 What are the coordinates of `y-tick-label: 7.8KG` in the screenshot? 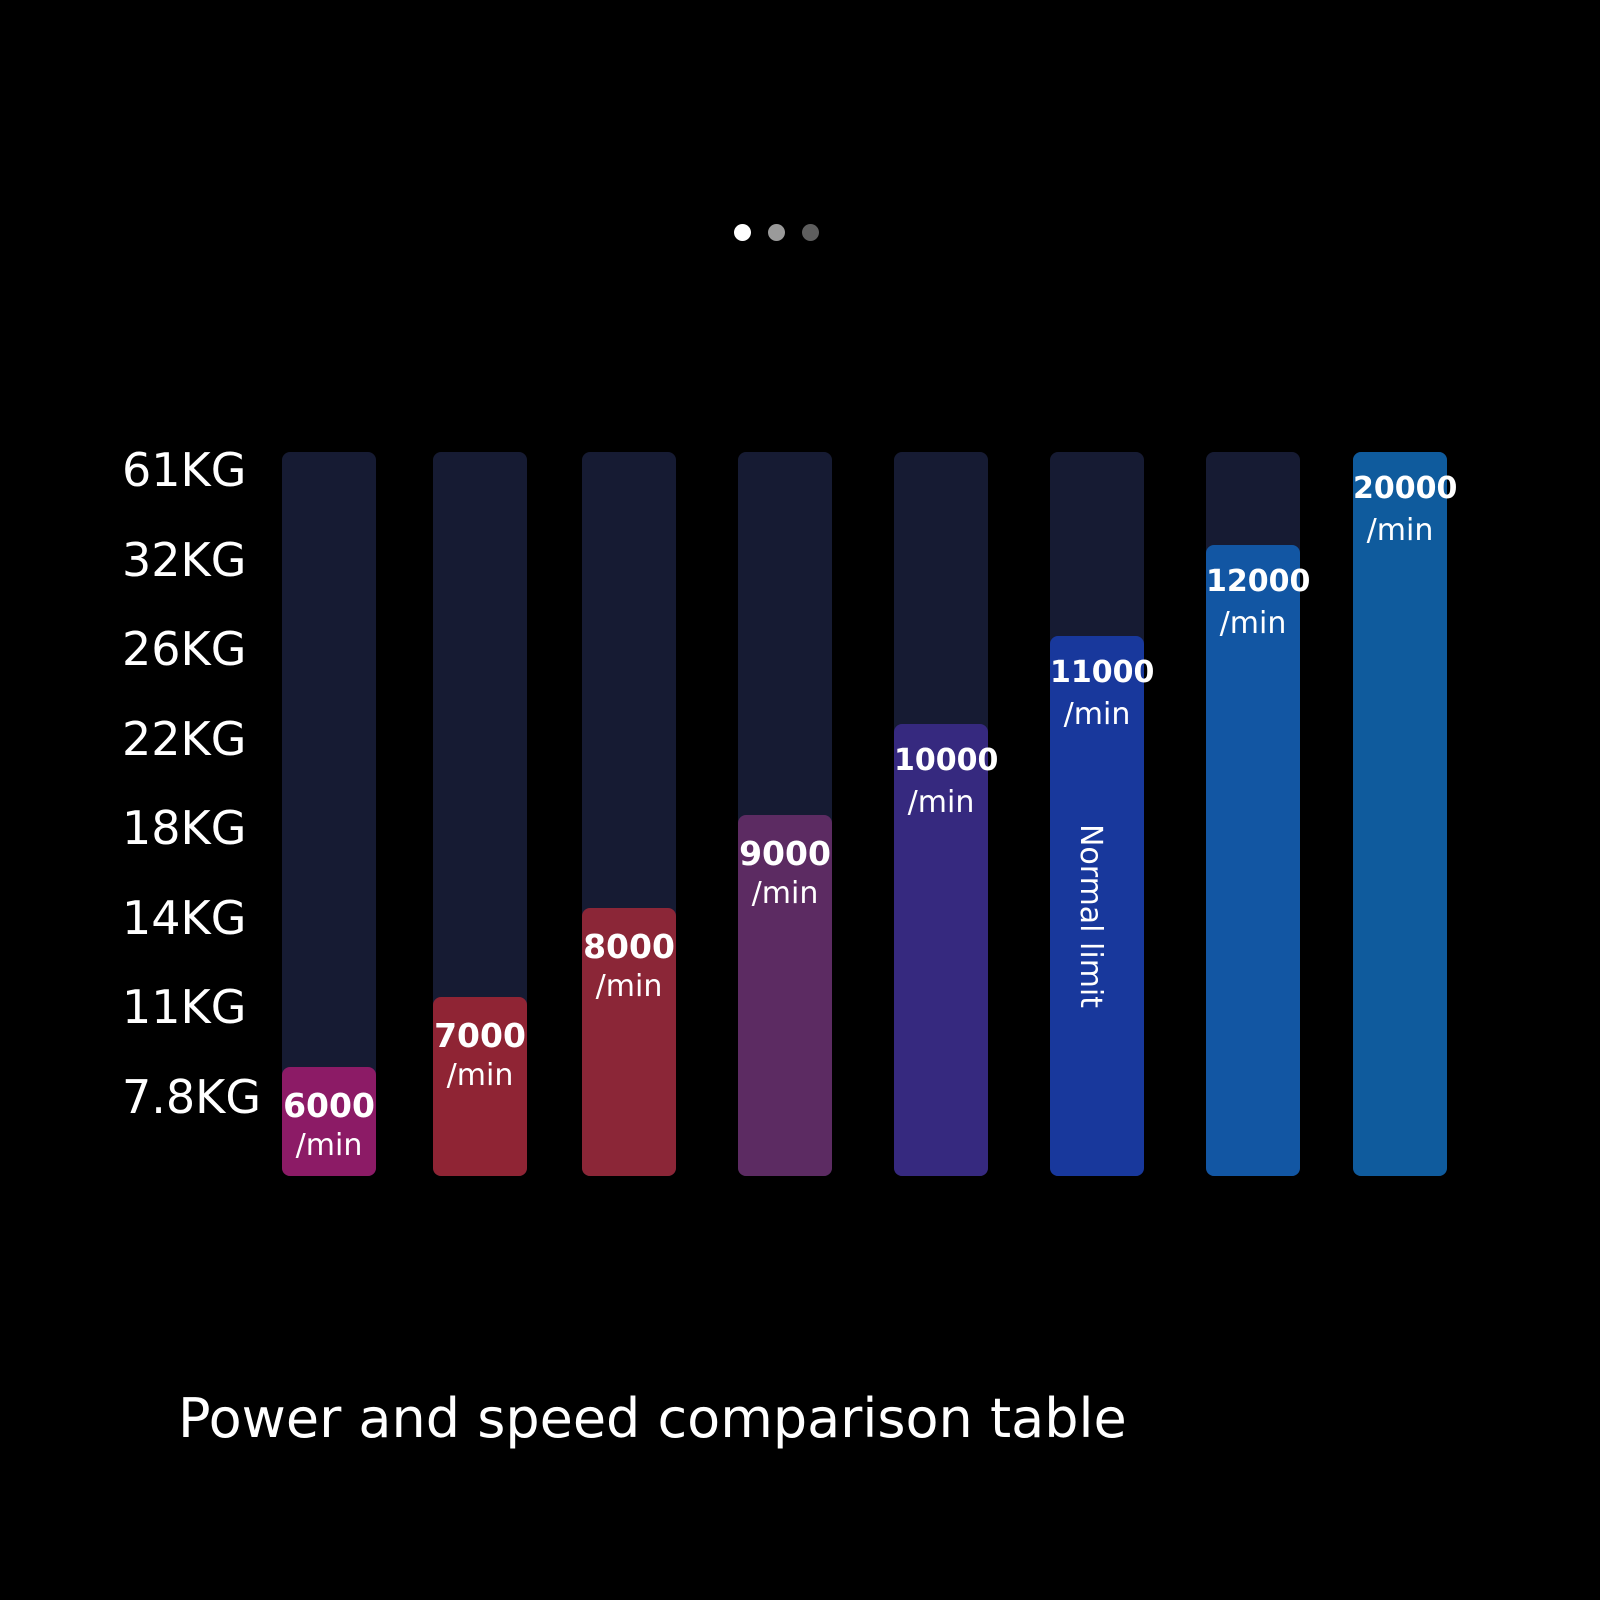 It's located at (191, 1096).